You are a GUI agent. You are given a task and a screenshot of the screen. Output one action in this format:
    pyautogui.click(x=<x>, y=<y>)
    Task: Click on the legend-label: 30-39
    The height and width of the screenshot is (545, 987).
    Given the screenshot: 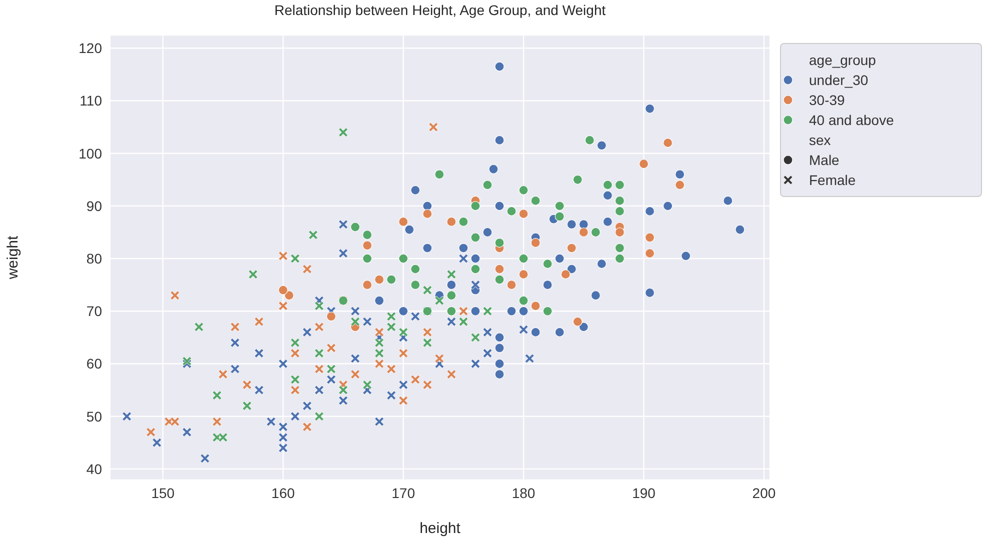 What is the action you would take?
    pyautogui.click(x=827, y=100)
    